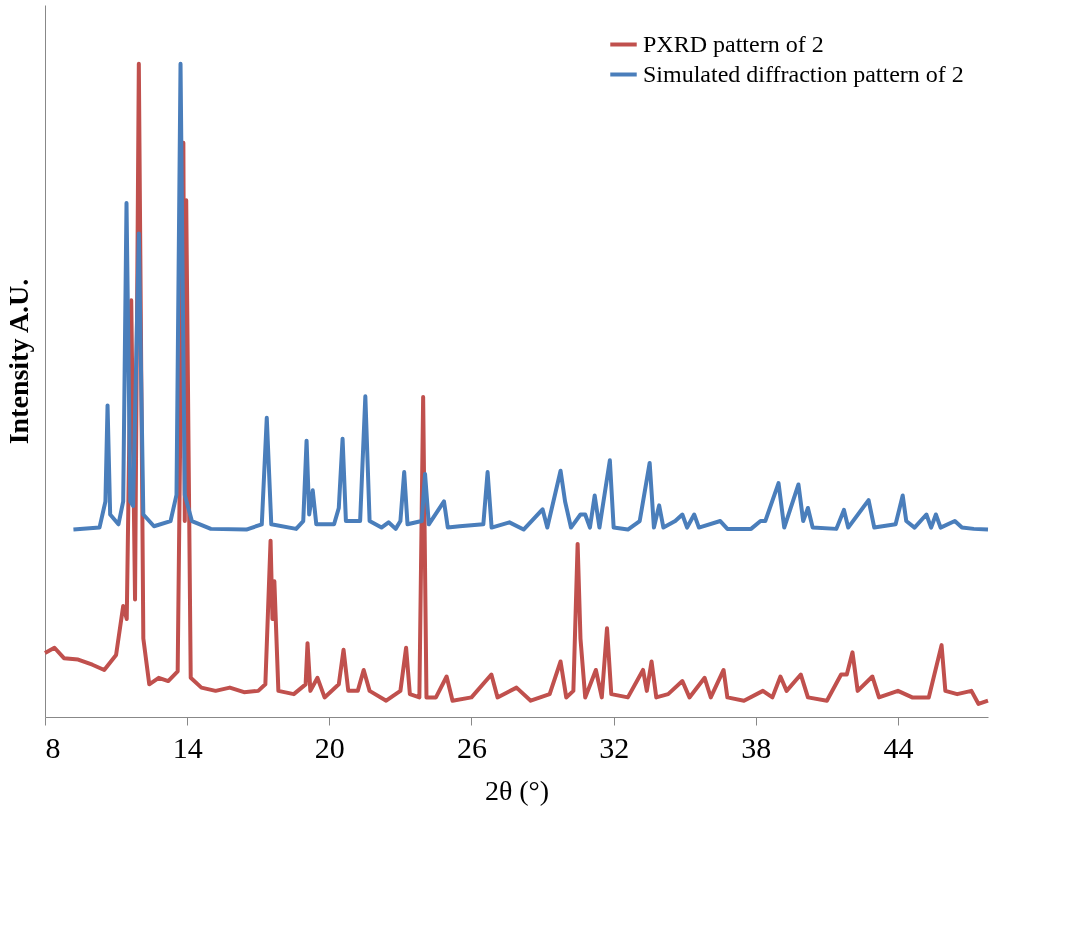 This screenshot has width=1088, height=947. Describe the element at coordinates (18, 361) in the screenshot. I see `y-axis-title: Intensity A.U.` at that location.